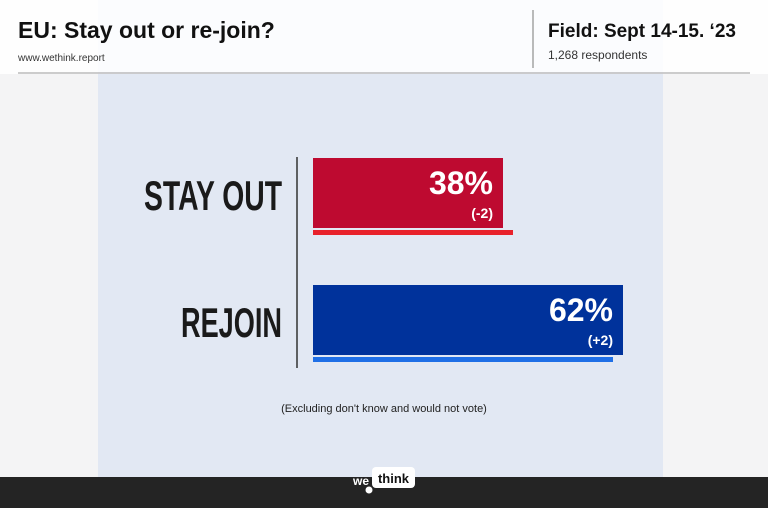  What do you see at coordinates (146, 30) in the screenshot?
I see `chart-title: EU: Stay out or re-join?` at bounding box center [146, 30].